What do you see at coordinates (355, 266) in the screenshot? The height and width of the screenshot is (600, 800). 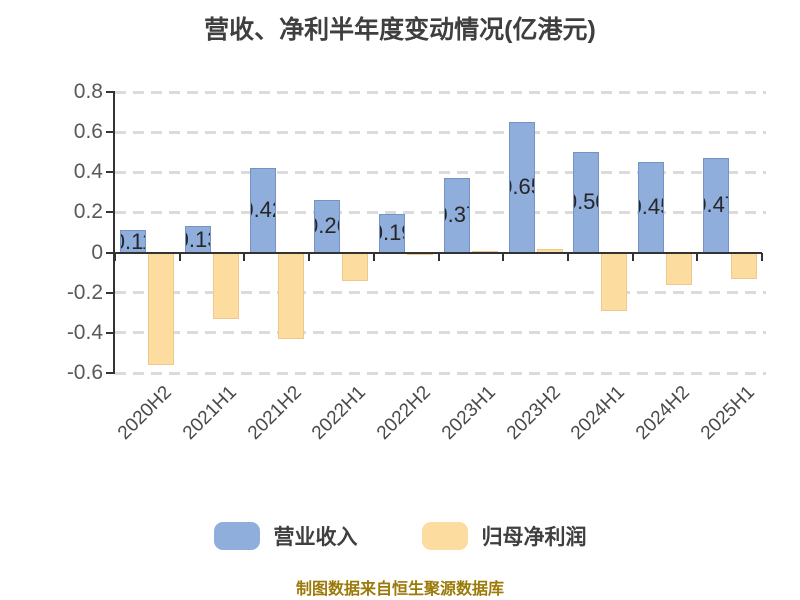 I see `net-profit-bar-2022H1` at bounding box center [355, 266].